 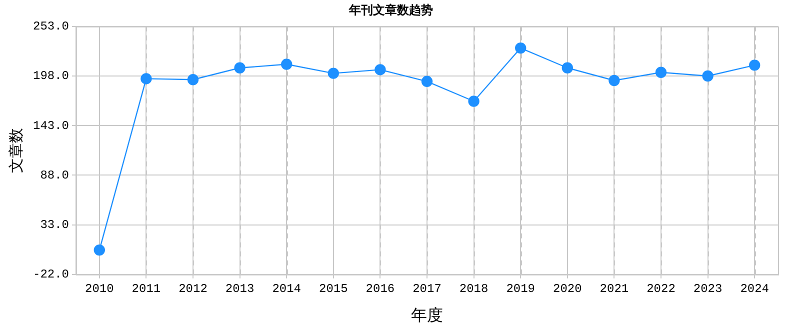 What do you see at coordinates (567, 289) in the screenshot?
I see `x-tick-label: 2020` at bounding box center [567, 289].